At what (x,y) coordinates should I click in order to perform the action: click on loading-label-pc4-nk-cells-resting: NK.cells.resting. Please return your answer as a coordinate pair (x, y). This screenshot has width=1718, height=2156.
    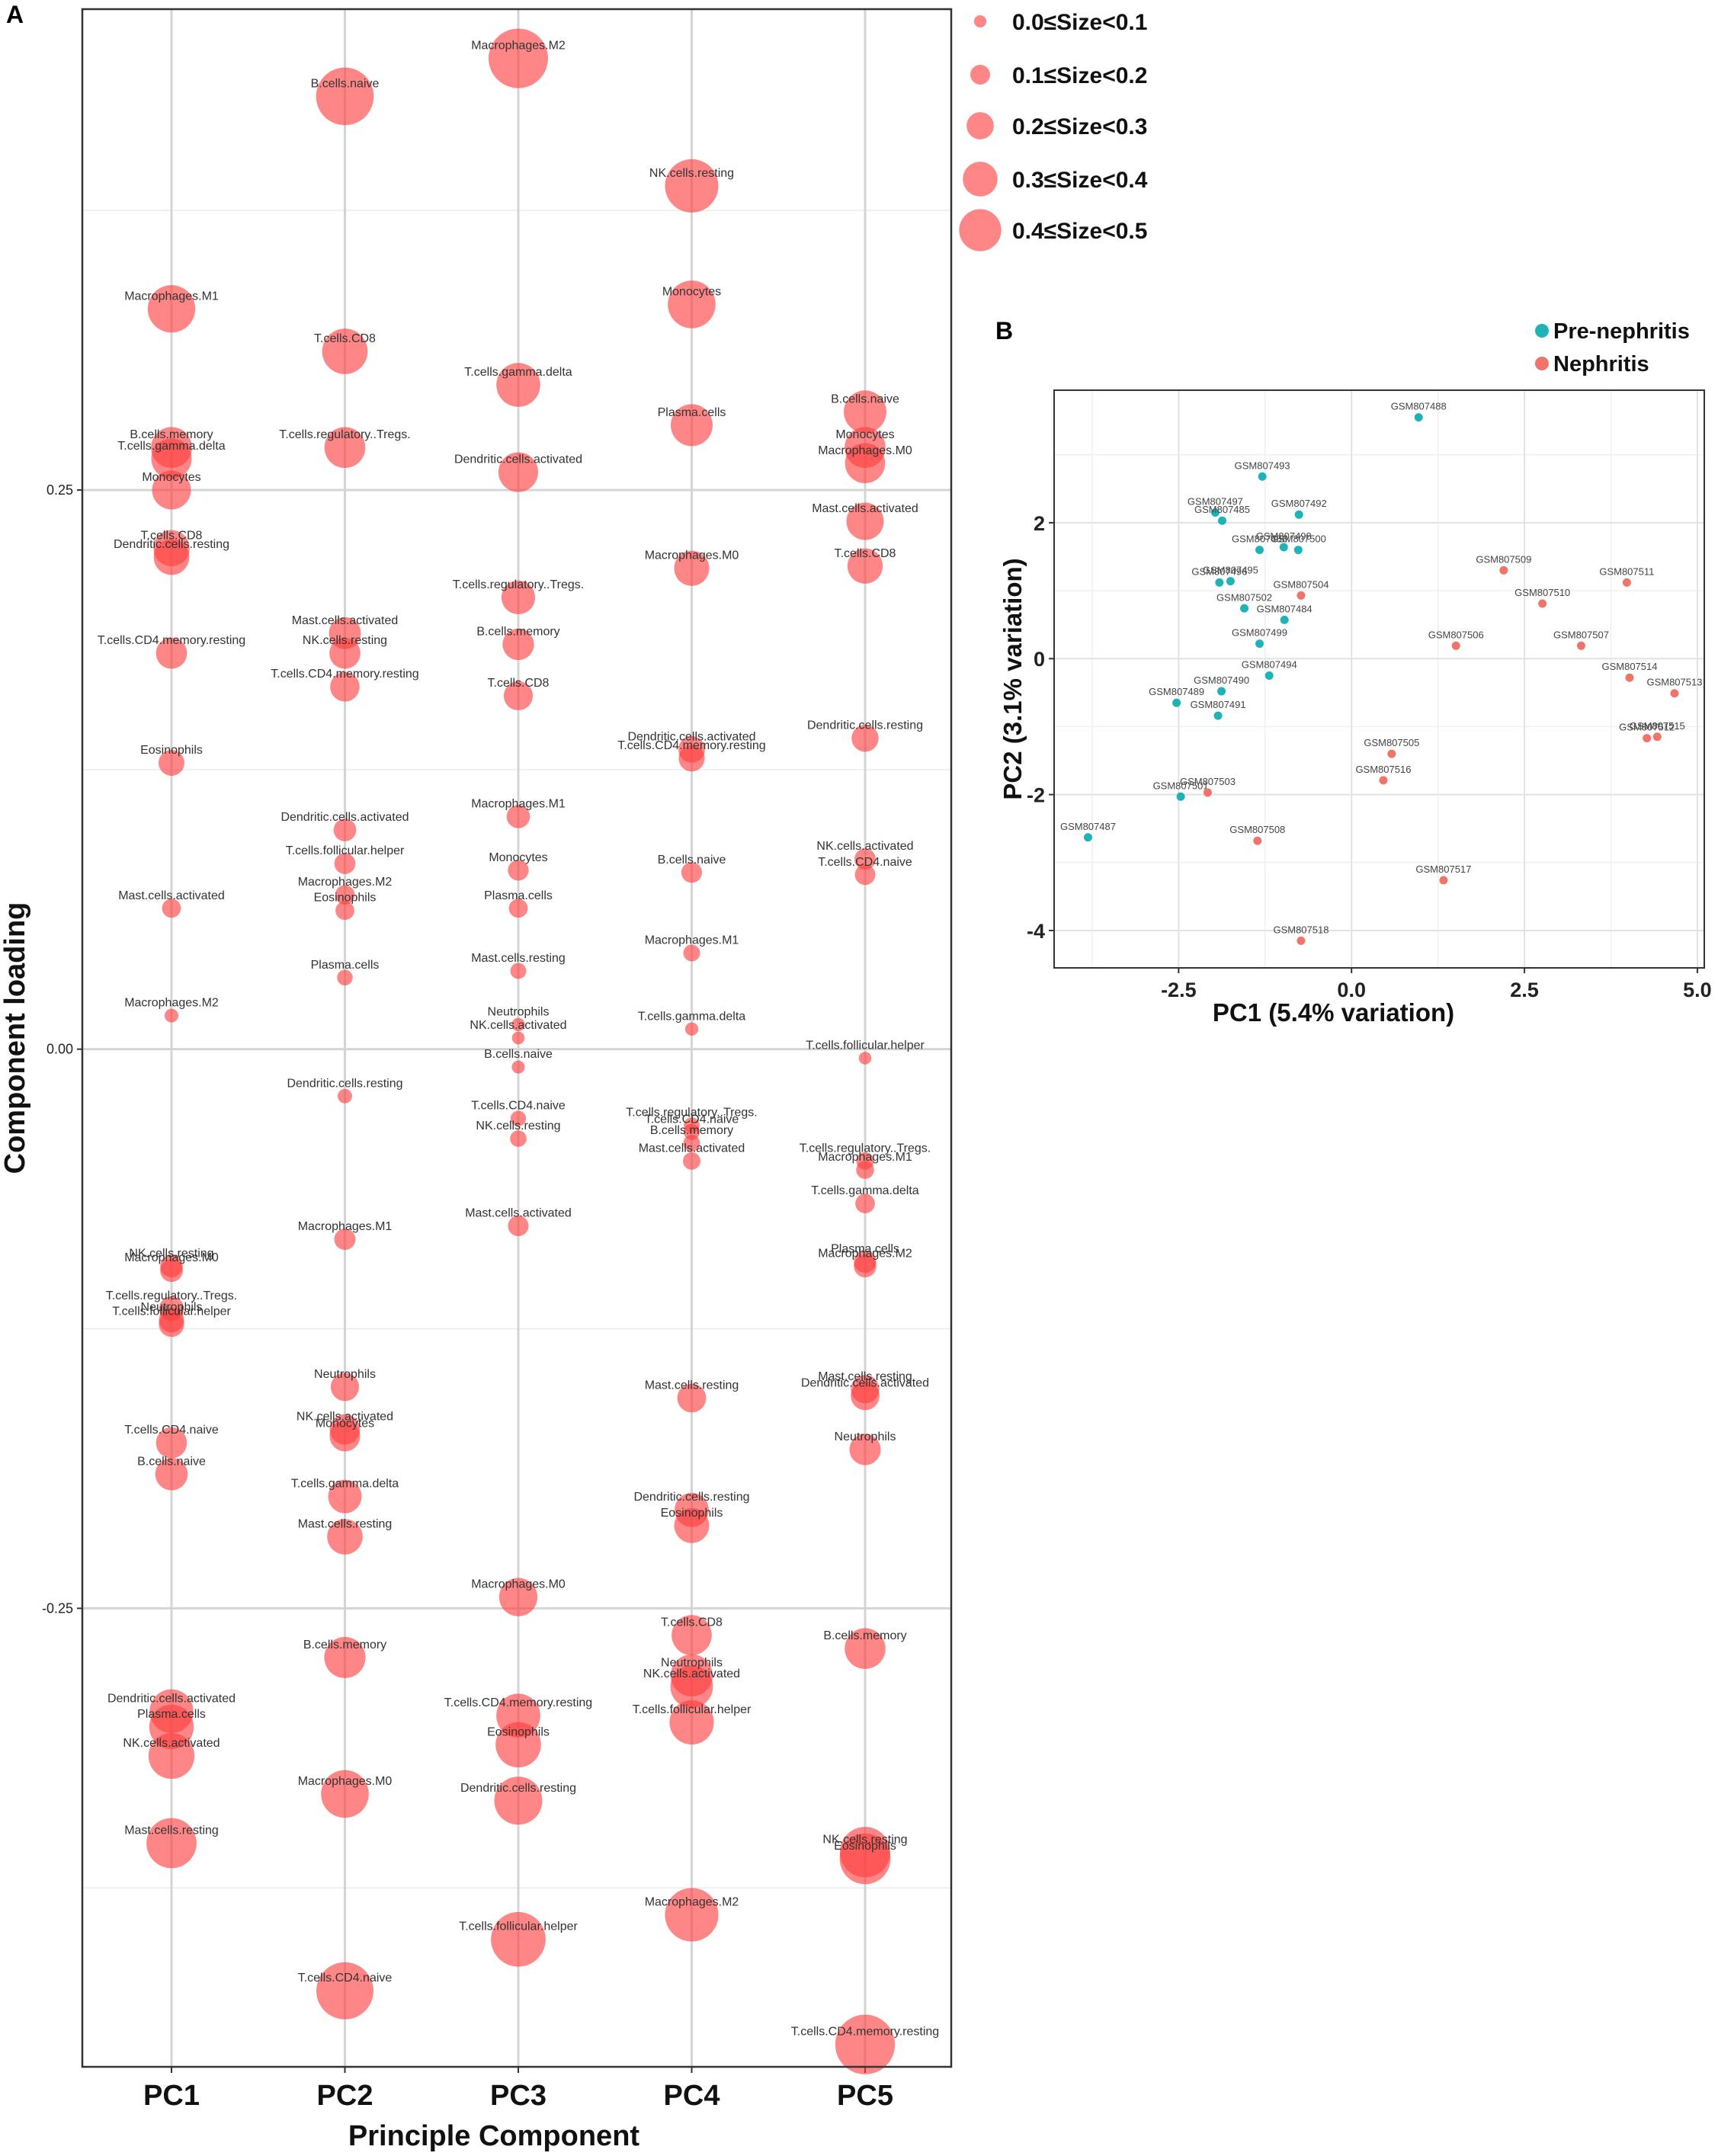
    Looking at the image, I should click on (691, 173).